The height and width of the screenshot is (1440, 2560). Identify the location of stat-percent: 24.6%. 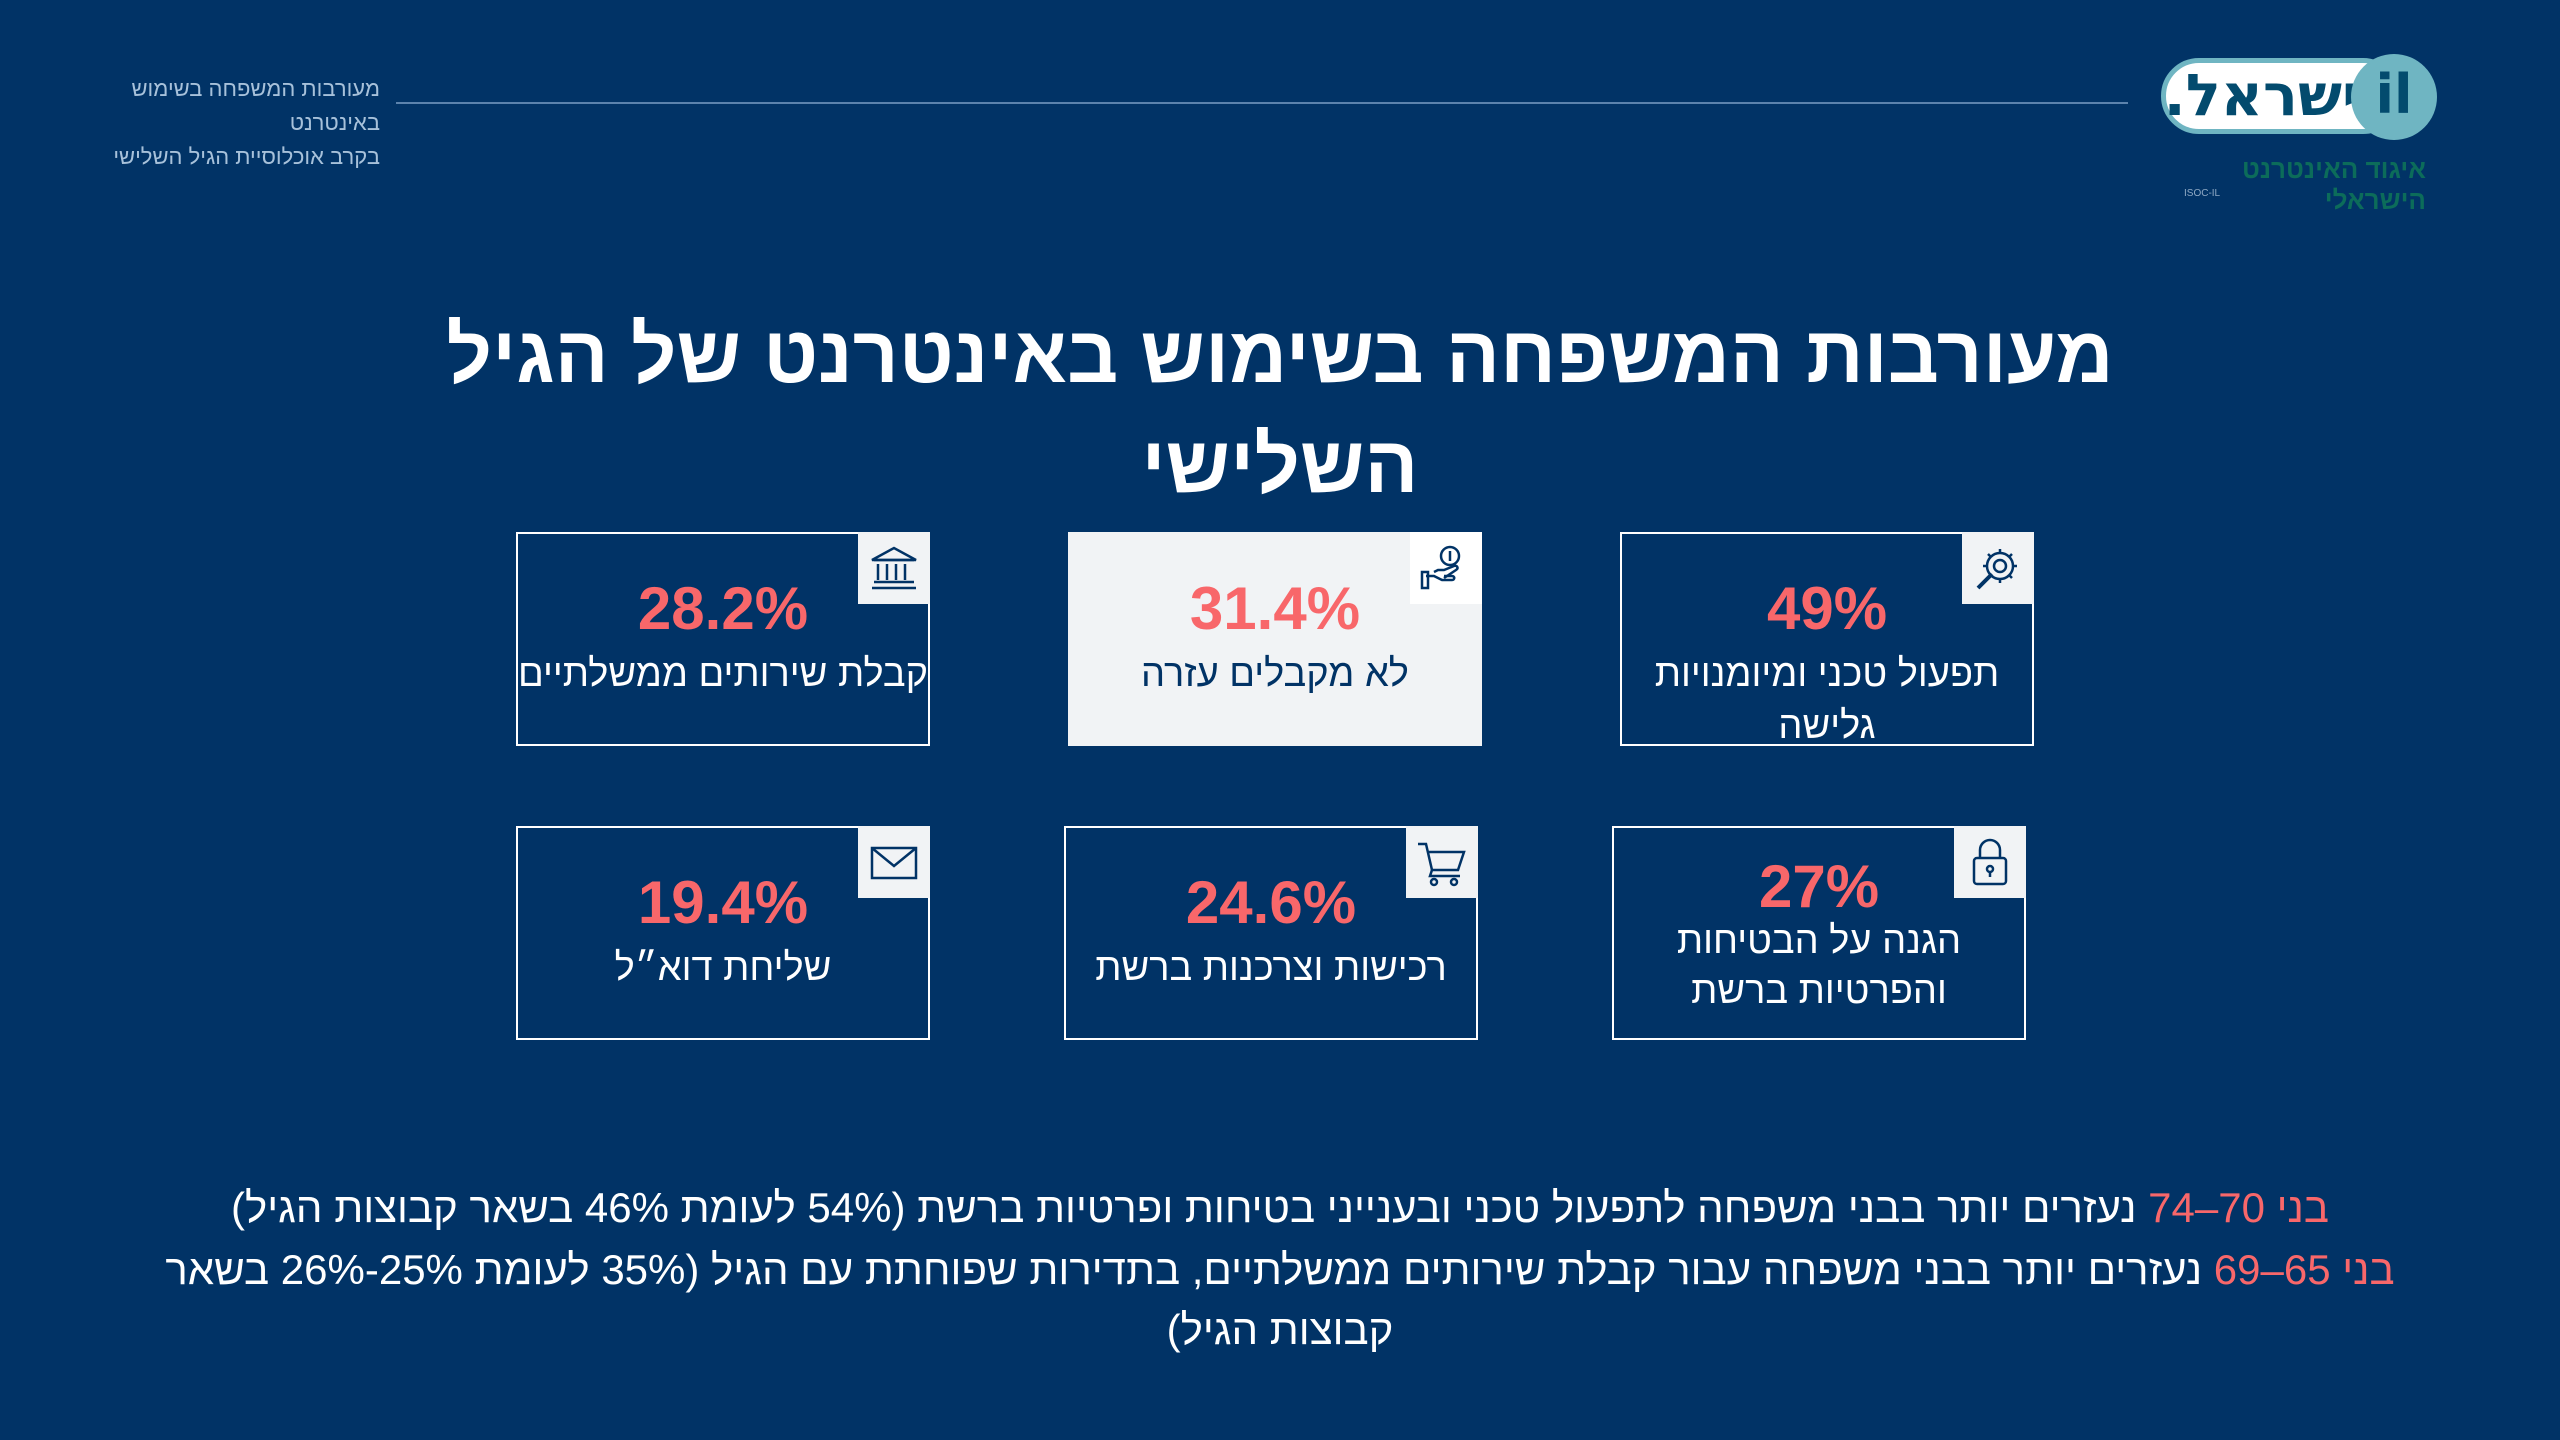
(1271, 902).